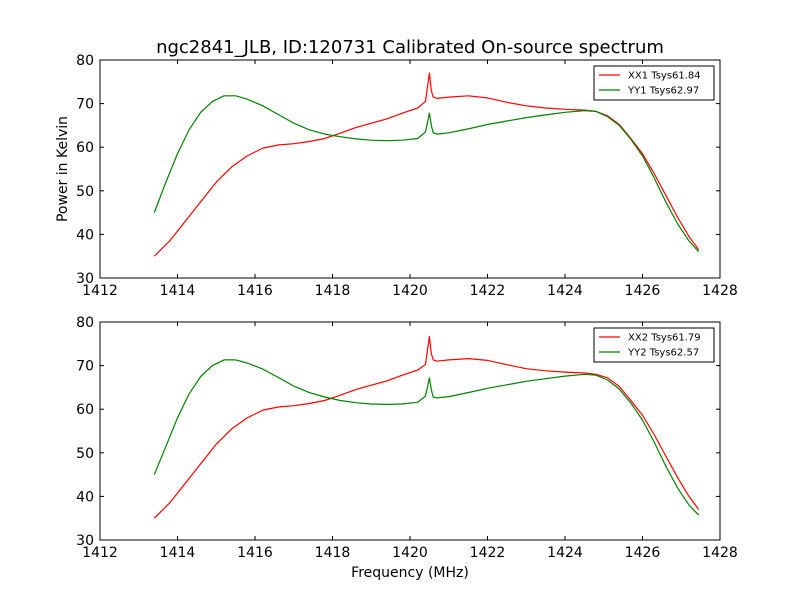  I want to click on legend-label: XX1 Tsys61.84, so click(664, 76).